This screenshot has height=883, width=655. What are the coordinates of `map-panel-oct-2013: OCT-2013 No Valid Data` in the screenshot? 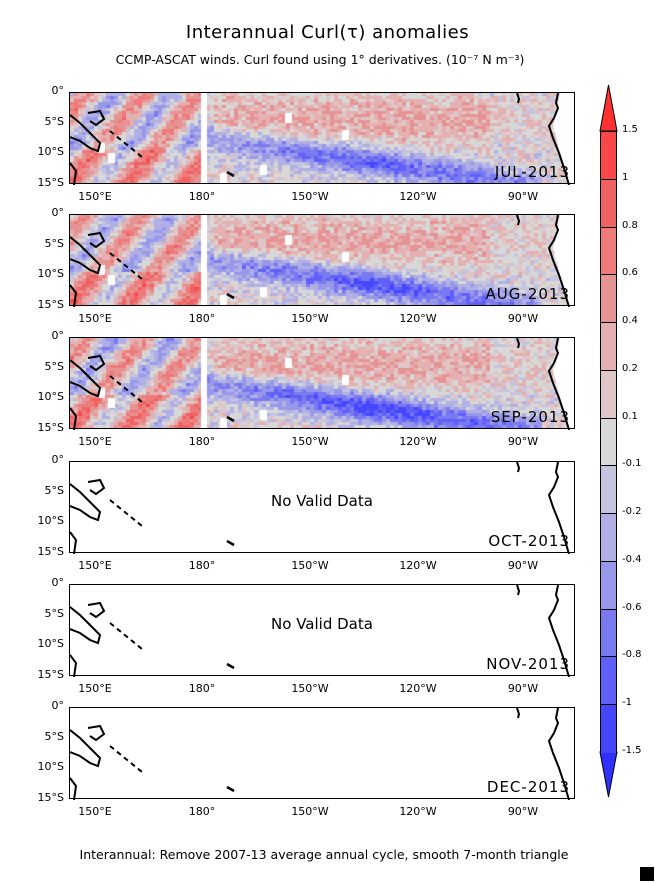 It's located at (322, 507).